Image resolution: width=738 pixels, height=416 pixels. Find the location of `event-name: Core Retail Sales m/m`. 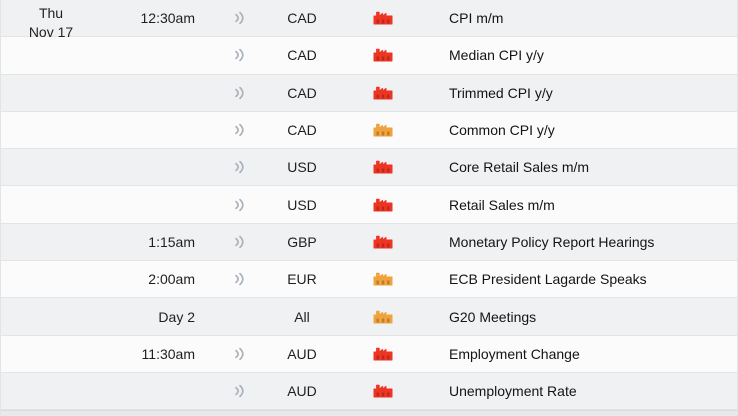

event-name: Core Retail Sales m/m is located at coordinates (519, 167).